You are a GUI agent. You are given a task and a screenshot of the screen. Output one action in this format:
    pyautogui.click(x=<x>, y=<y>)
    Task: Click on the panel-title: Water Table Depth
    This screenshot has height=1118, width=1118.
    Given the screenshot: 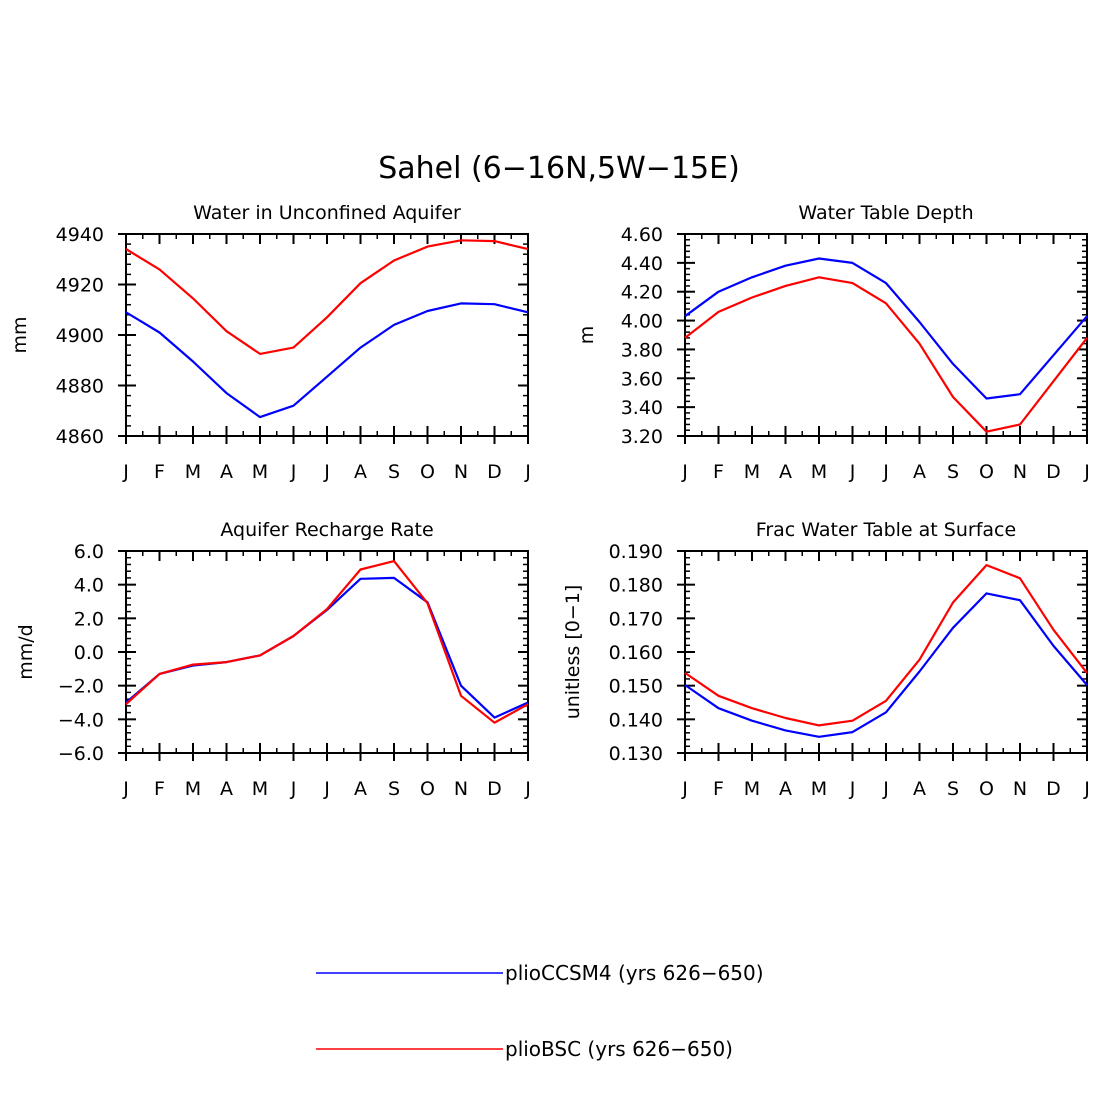 What is the action you would take?
    pyautogui.click(x=885, y=213)
    